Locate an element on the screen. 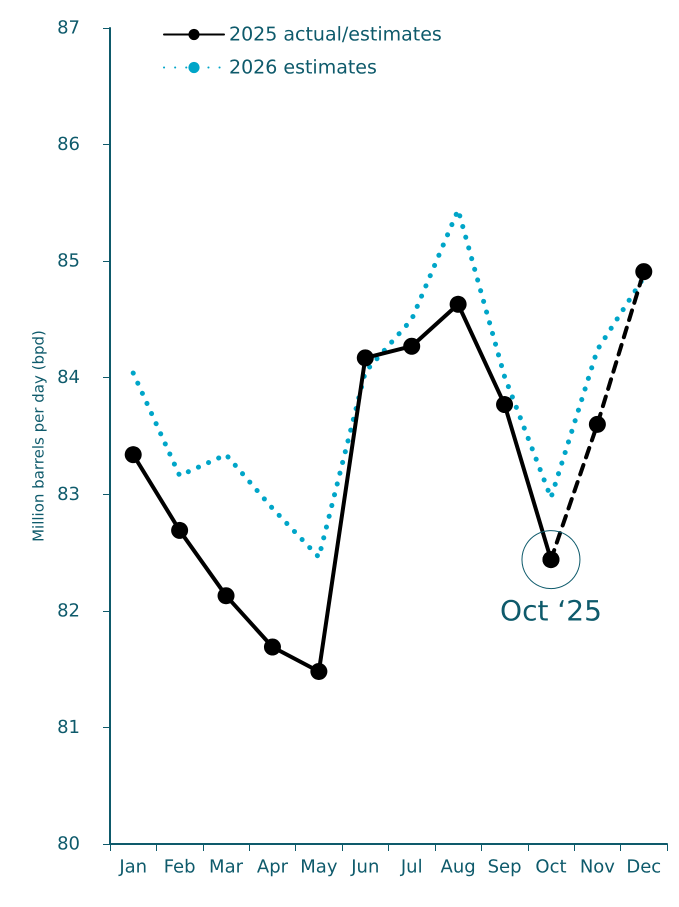  x-tick-label: Apr is located at coordinates (272, 867).